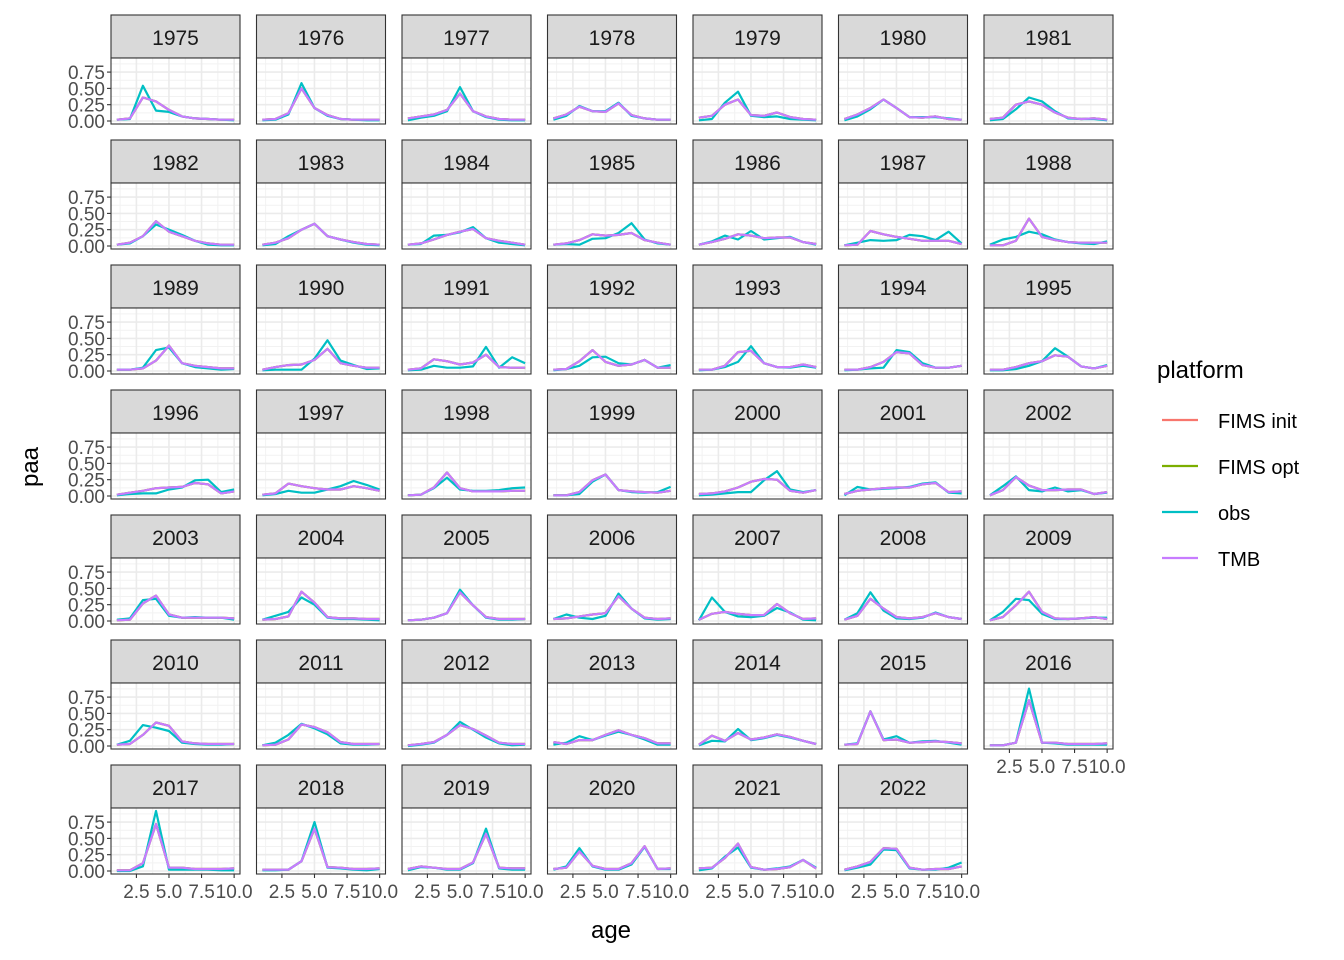 This screenshot has height=960, width=1344. I want to click on facet-strip-label: 1978, so click(612, 38).